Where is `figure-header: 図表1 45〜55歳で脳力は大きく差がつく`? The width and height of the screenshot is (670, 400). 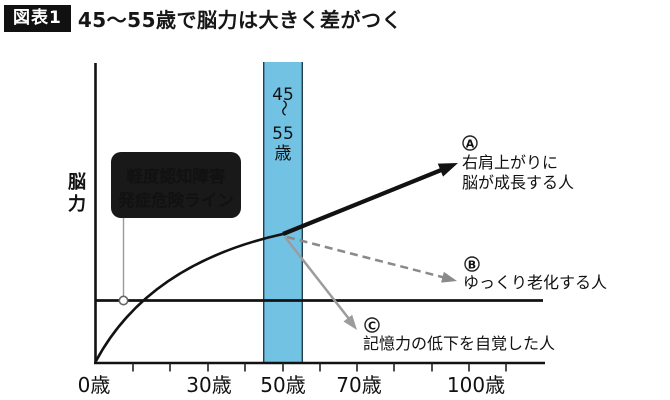 figure-header: 図表1 45〜55歳で脳力は大きく差がつく is located at coordinates (203, 18).